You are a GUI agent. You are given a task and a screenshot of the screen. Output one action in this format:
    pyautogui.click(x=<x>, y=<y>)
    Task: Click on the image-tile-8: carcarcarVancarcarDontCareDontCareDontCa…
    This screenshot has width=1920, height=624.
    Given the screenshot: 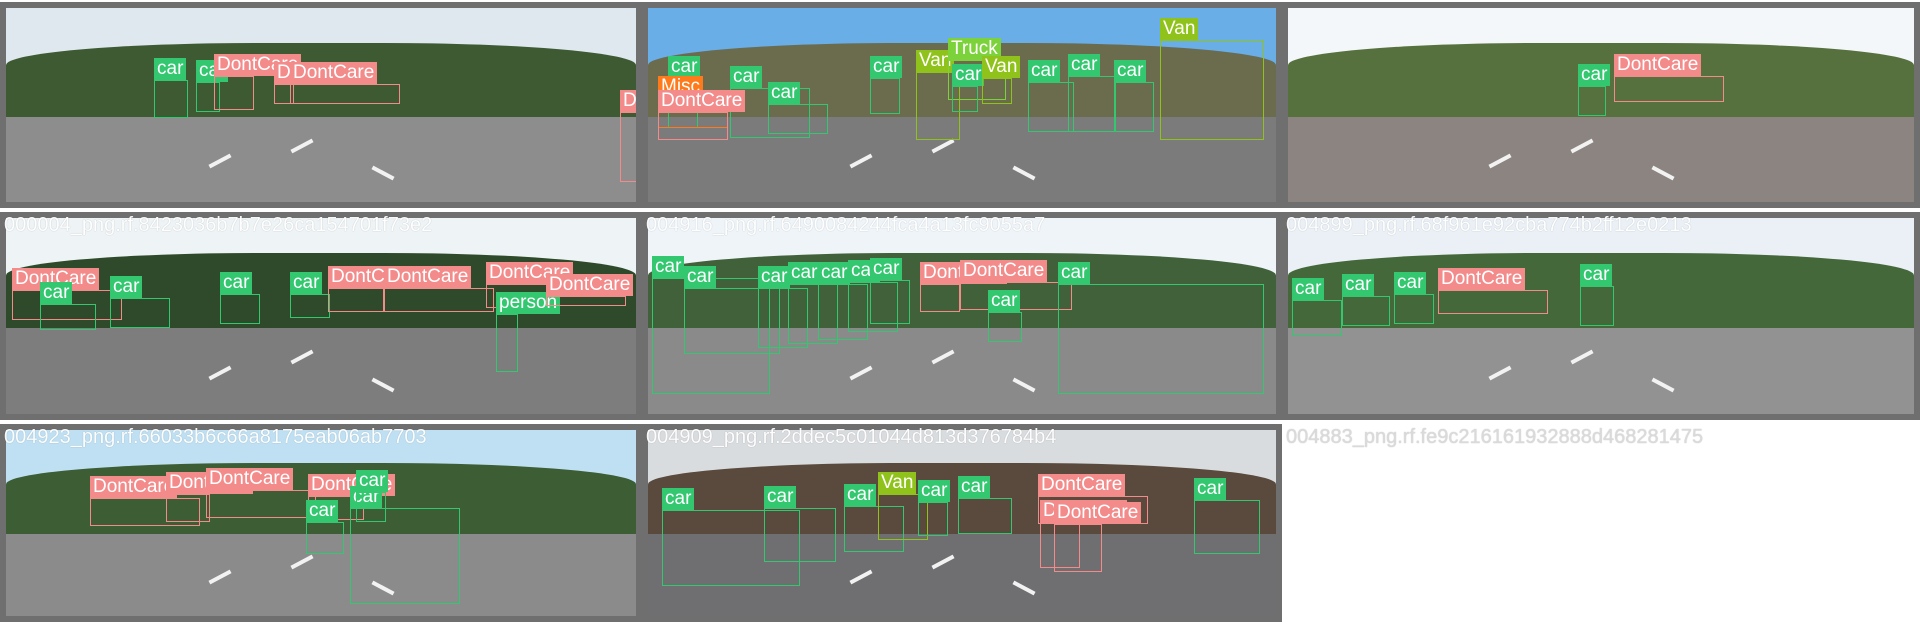 What is the action you would take?
    pyautogui.click(x=962, y=523)
    